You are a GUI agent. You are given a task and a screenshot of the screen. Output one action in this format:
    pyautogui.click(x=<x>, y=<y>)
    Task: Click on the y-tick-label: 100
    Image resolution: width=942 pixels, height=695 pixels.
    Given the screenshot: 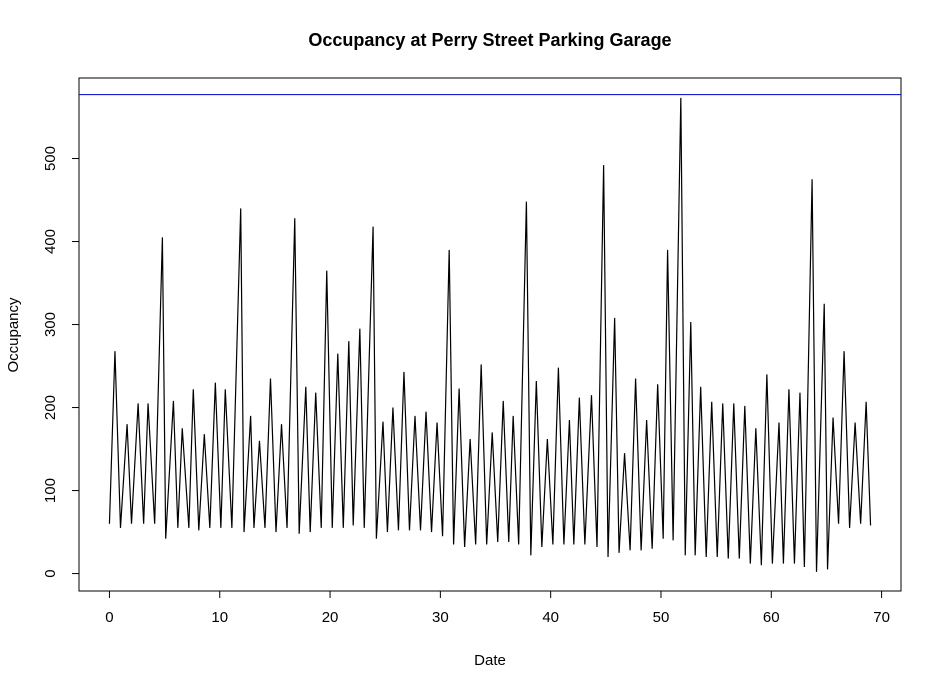 What is the action you would take?
    pyautogui.click(x=50, y=490)
    